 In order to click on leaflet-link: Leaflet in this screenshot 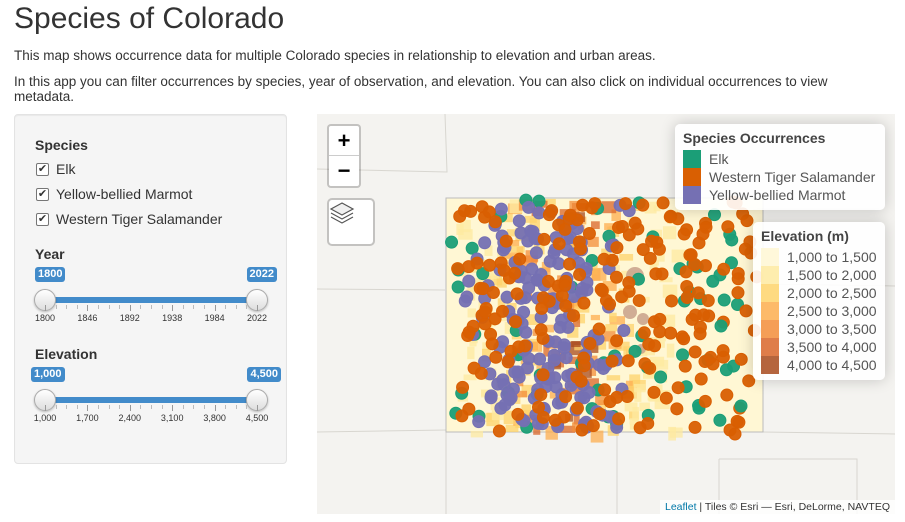, I will do `click(680, 507)`.